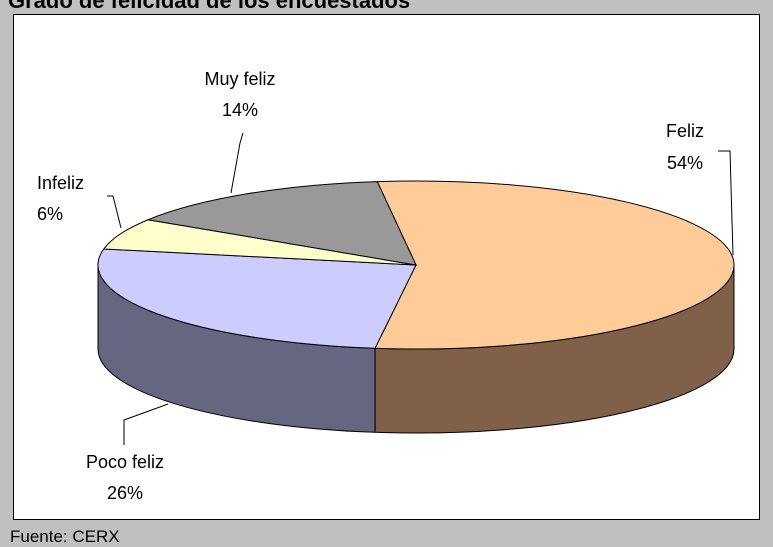 This screenshot has height=547, width=773. What do you see at coordinates (114, 212) in the screenshot?
I see `leader-infeliz` at bounding box center [114, 212].